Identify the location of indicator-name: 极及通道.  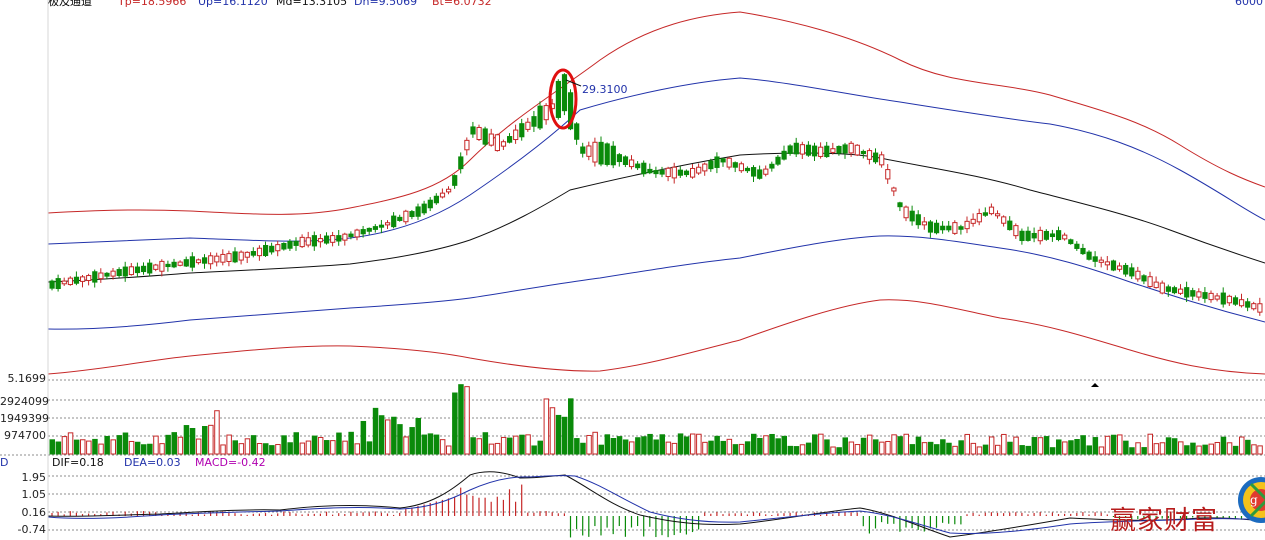
(70, 4).